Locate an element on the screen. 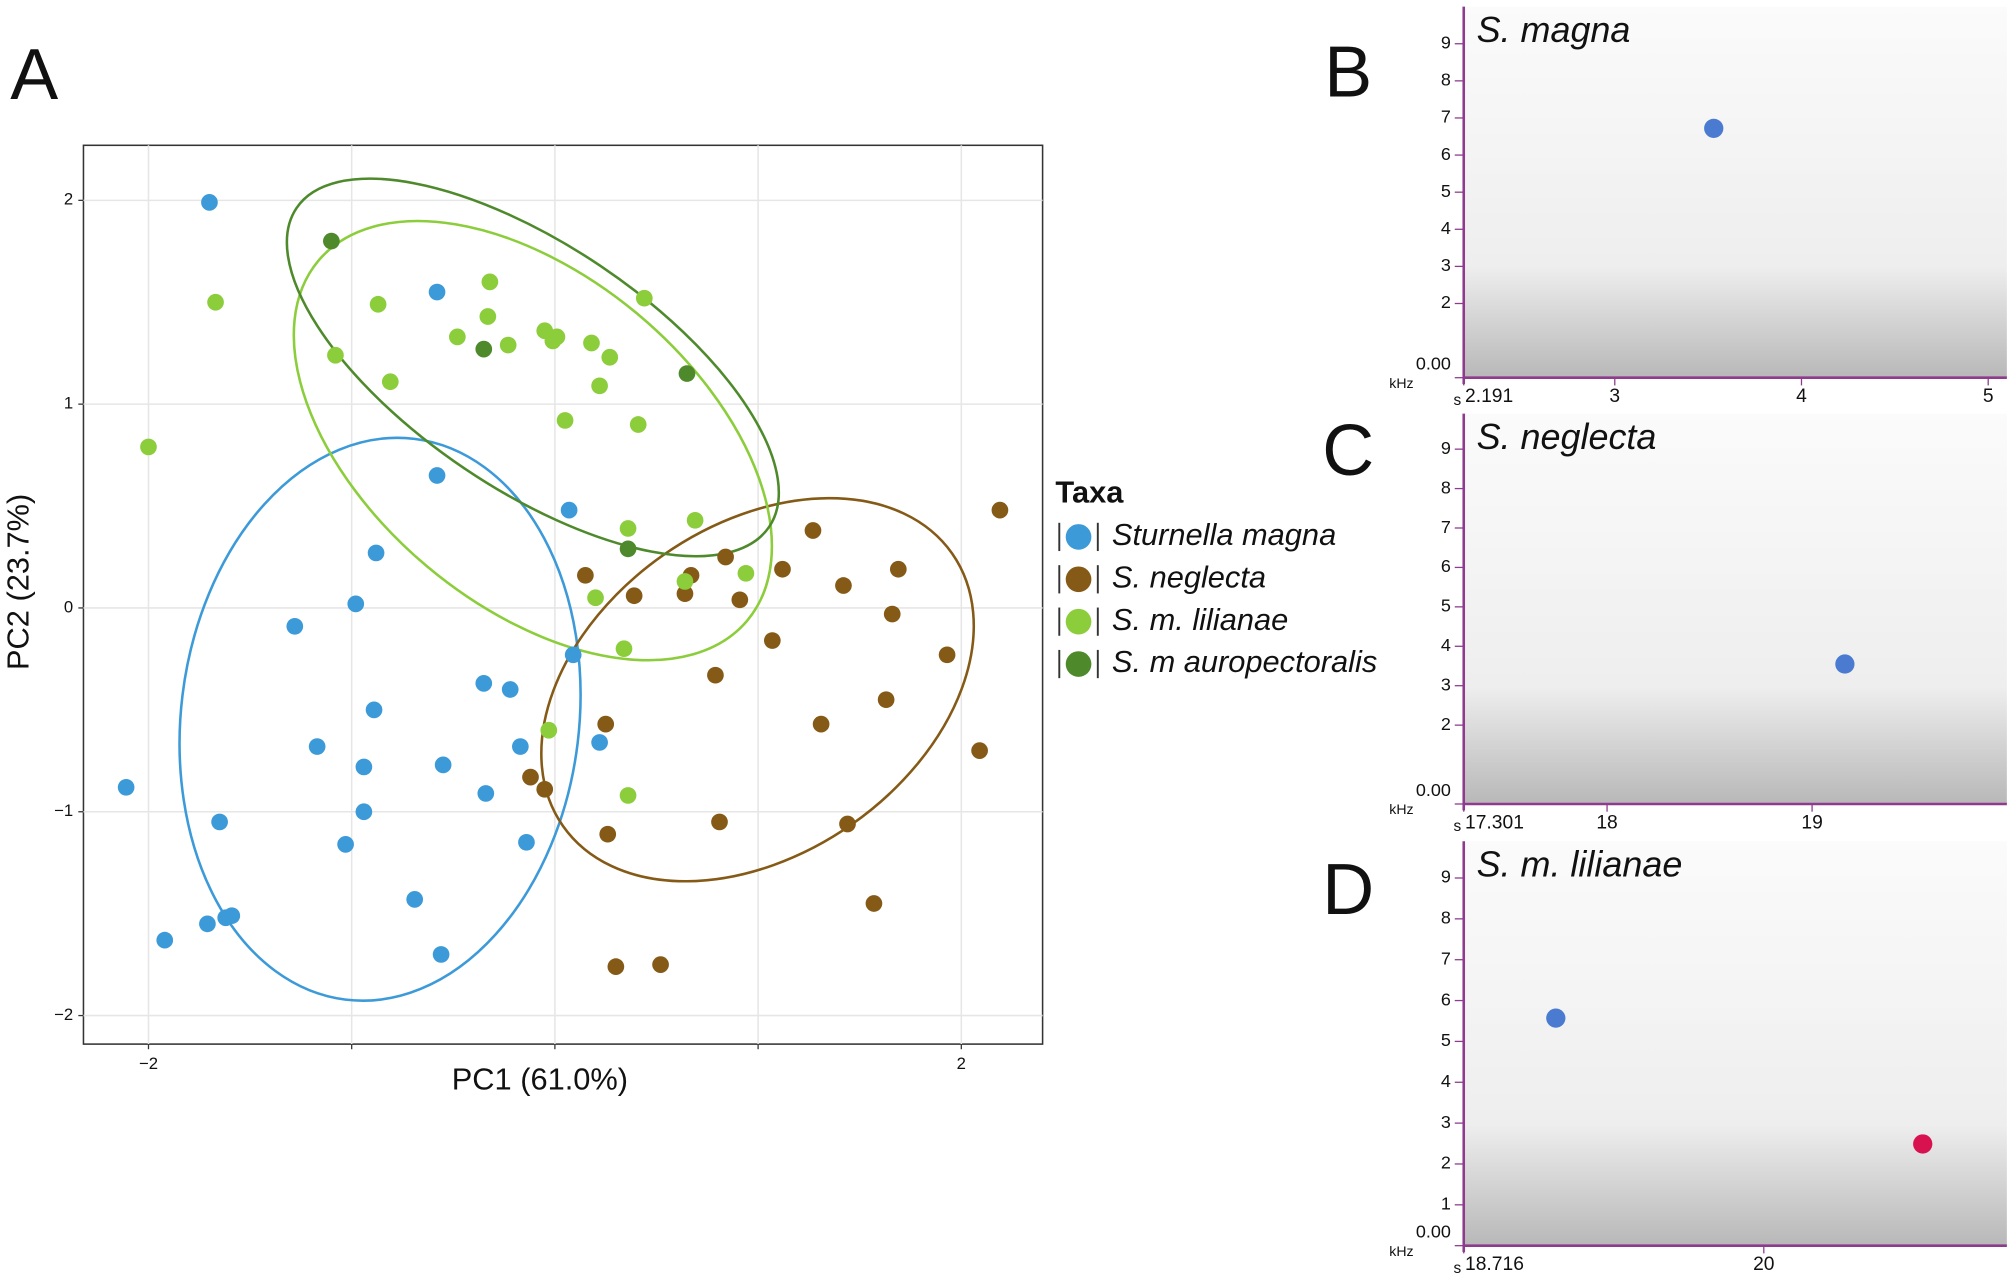 The width and height of the screenshot is (2012, 1278). legend-label: S. neglecta is located at coordinates (1189, 576).